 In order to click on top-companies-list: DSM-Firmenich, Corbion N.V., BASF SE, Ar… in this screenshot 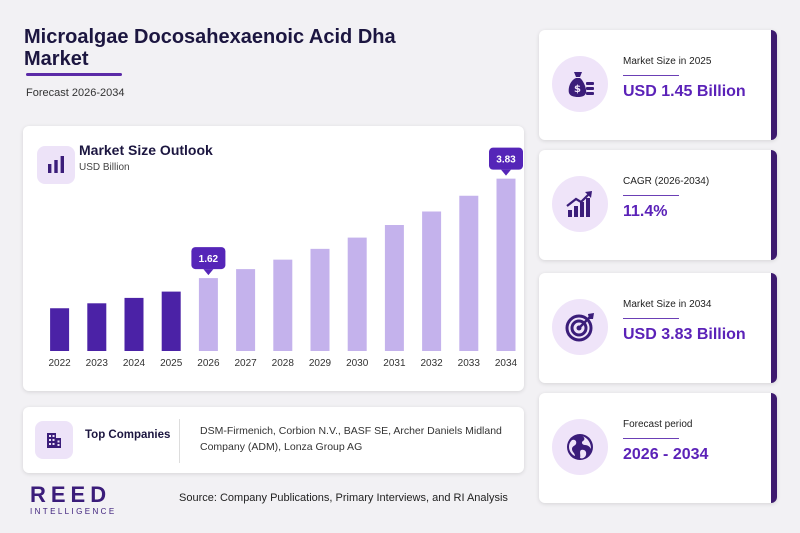, I will do `click(351, 439)`.